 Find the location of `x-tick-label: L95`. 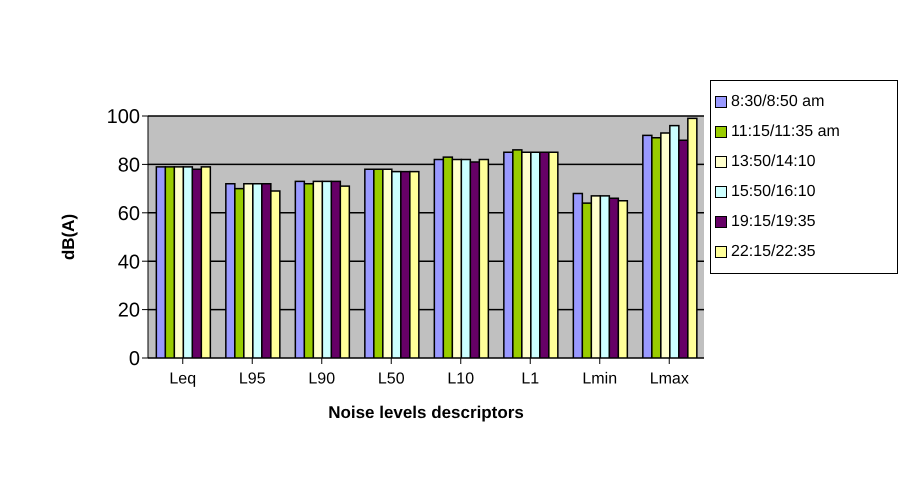

x-tick-label: L95 is located at coordinates (252, 379).